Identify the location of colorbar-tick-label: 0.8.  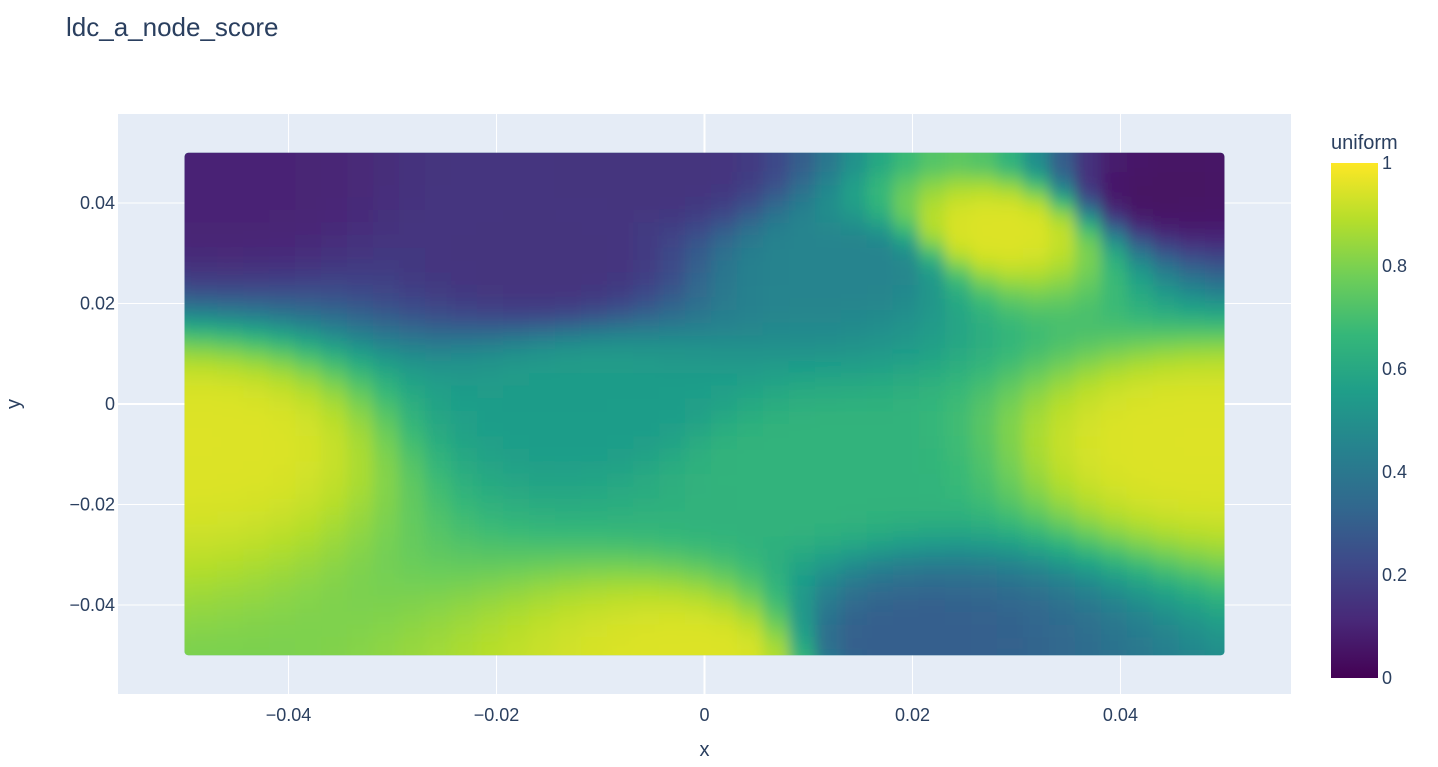
(1394, 266).